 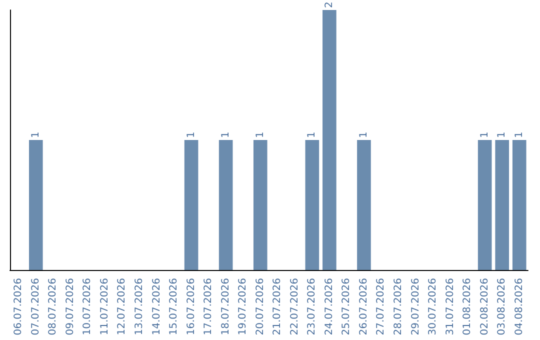 I want to click on x-tick-label: 07.07.2026, so click(x=36, y=307).